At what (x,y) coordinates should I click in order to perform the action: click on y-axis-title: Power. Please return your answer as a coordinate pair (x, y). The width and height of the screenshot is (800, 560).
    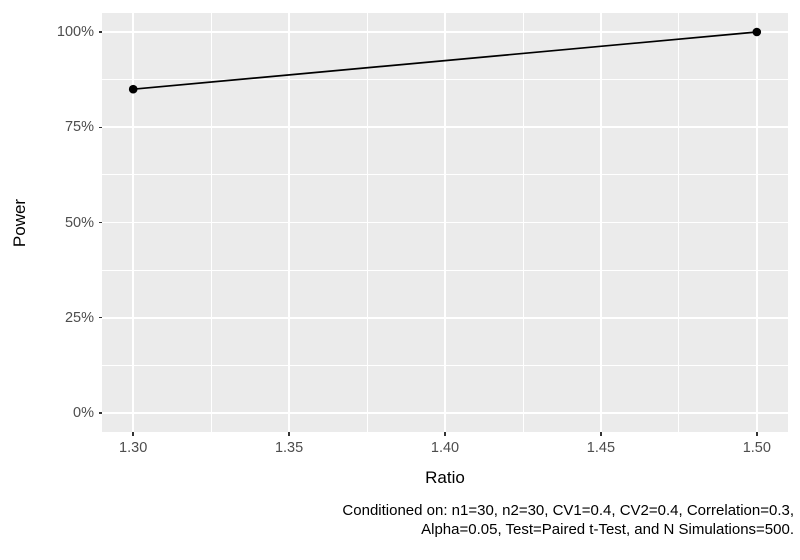
    Looking at the image, I should click on (19, 223).